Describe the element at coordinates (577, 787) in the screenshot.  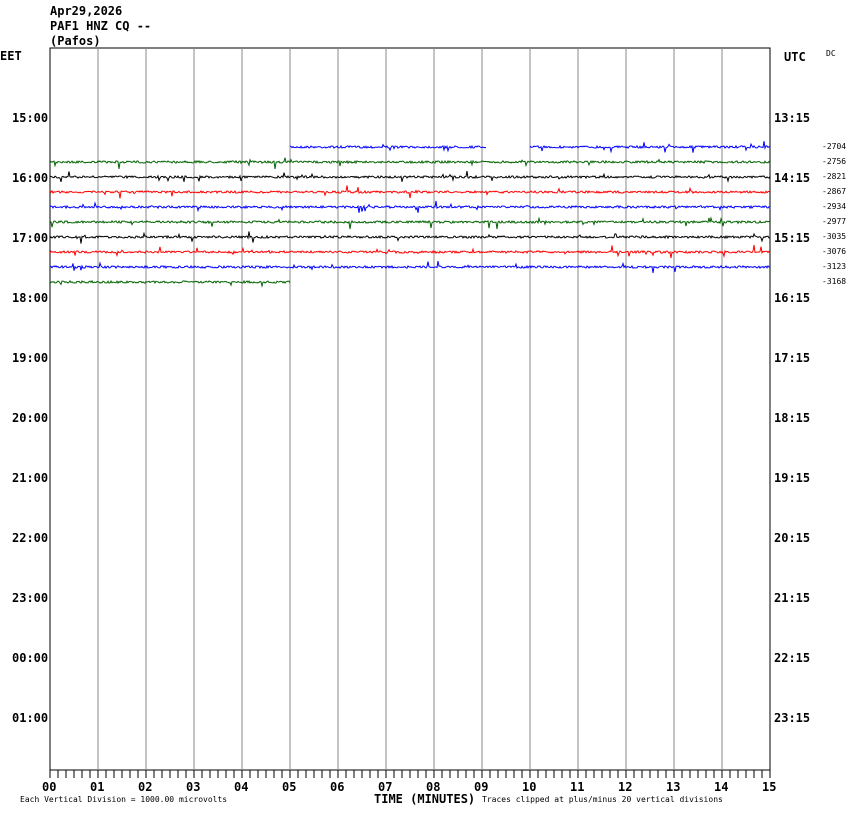
I see `x-tick-label: 11` at that location.